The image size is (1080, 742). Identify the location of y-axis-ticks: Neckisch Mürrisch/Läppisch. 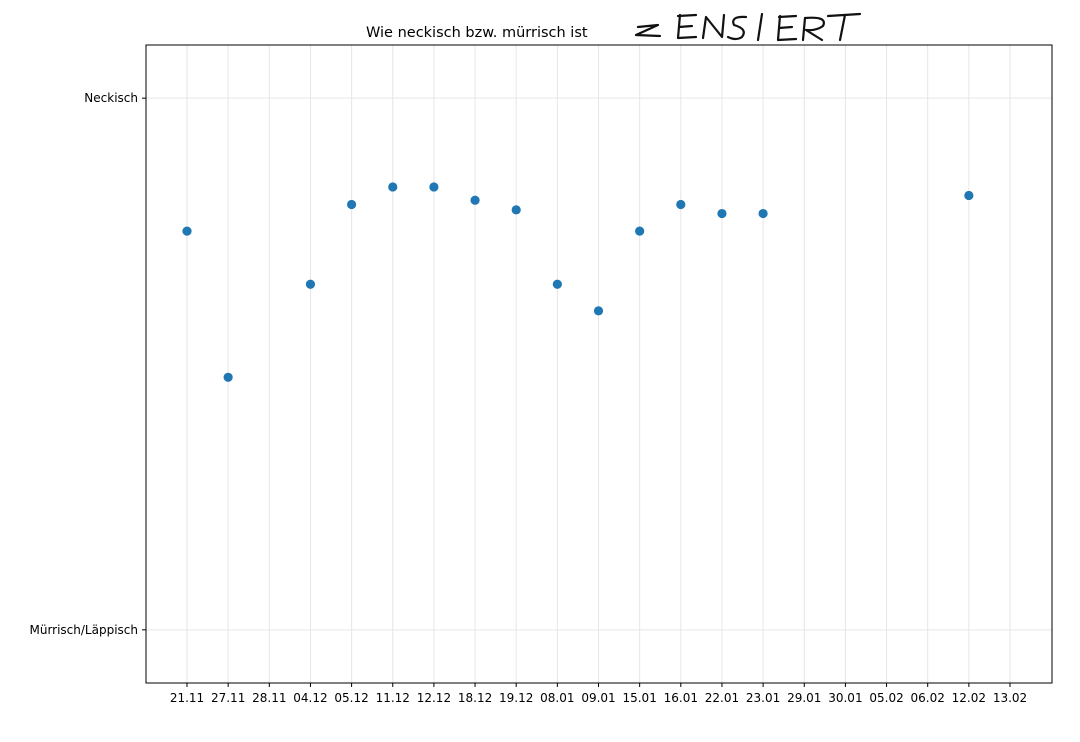
(87, 364).